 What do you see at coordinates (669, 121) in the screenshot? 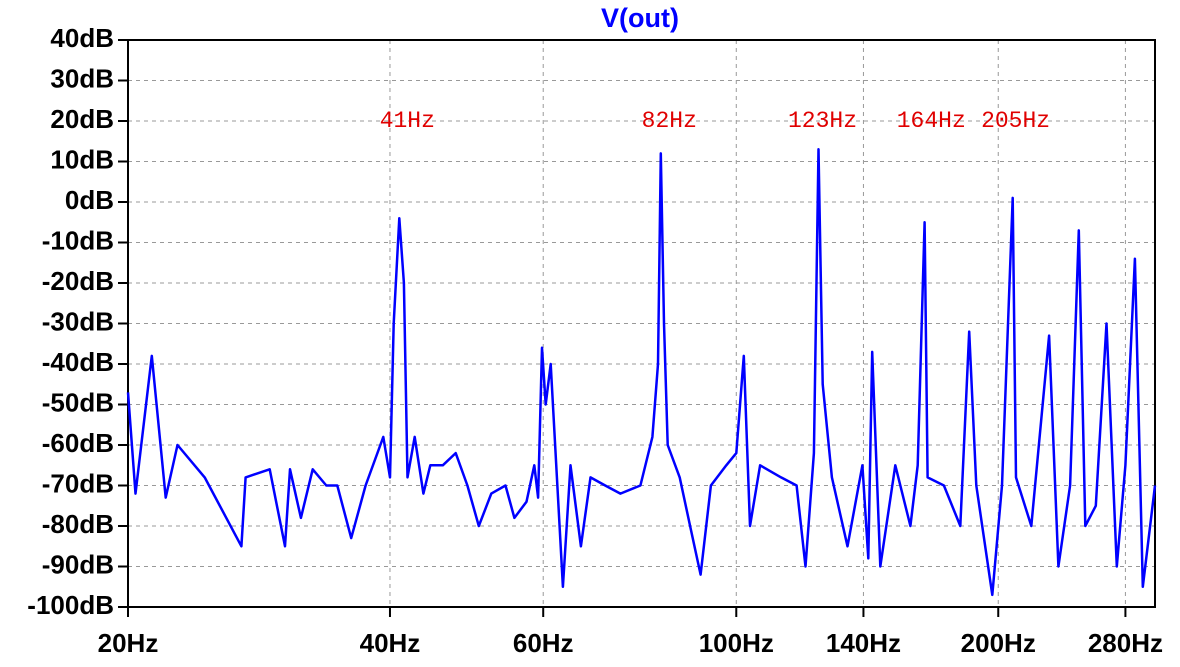
I see `annotation: 82Hz` at bounding box center [669, 121].